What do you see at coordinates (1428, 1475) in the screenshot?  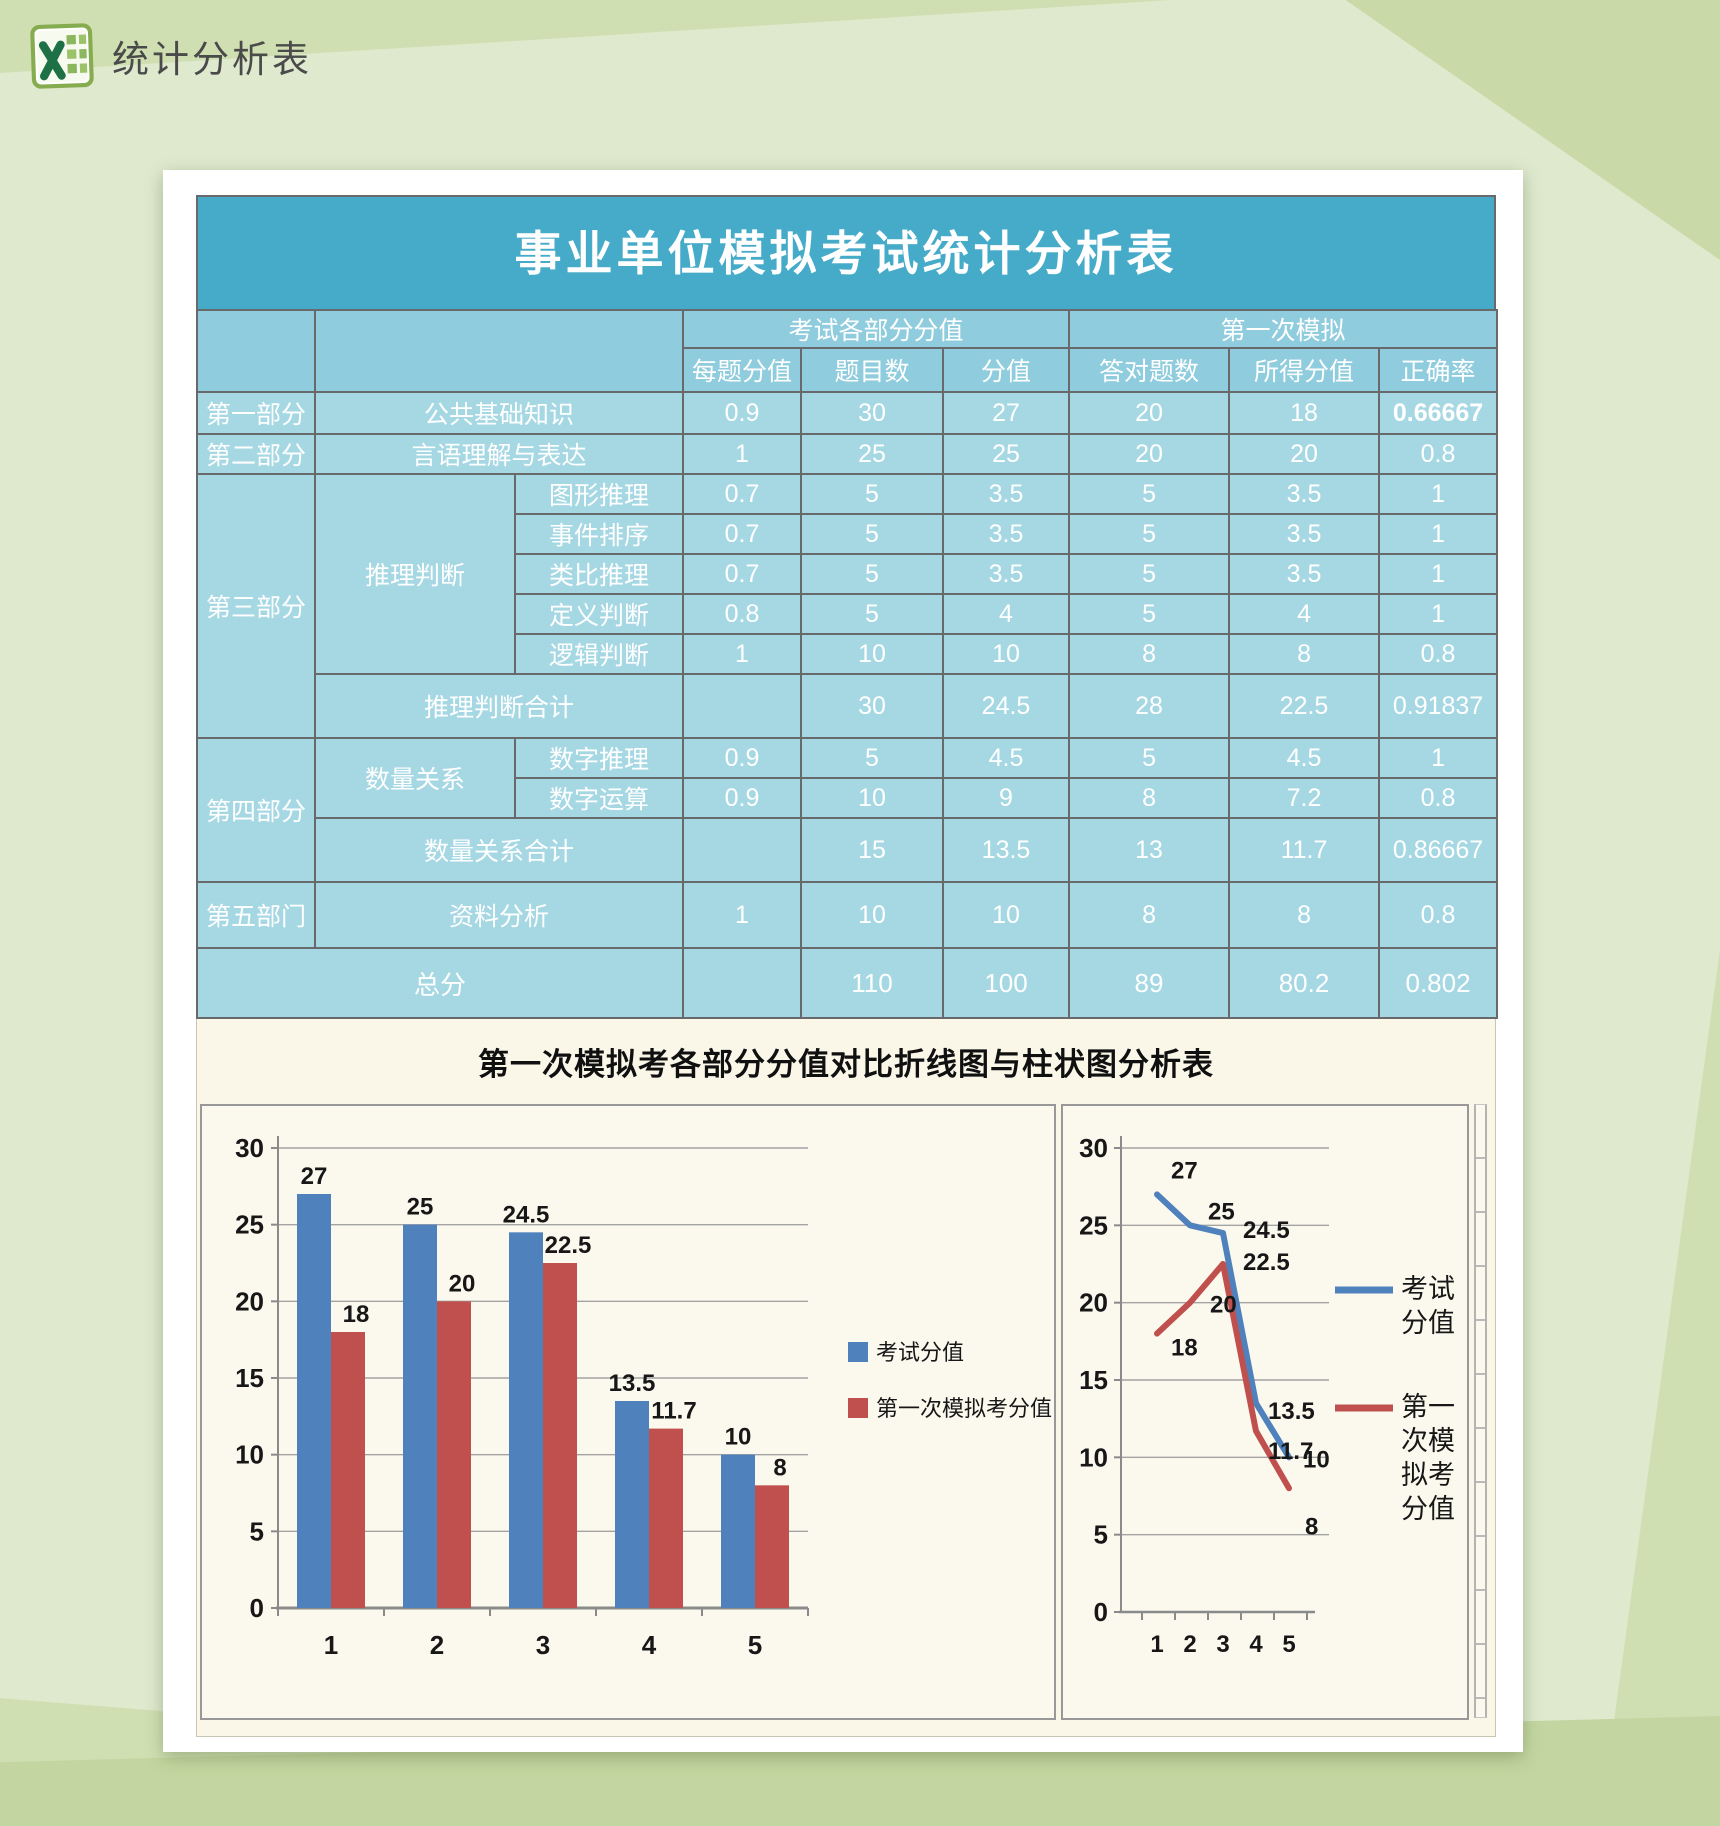 I see `svg-text: 拟考` at bounding box center [1428, 1475].